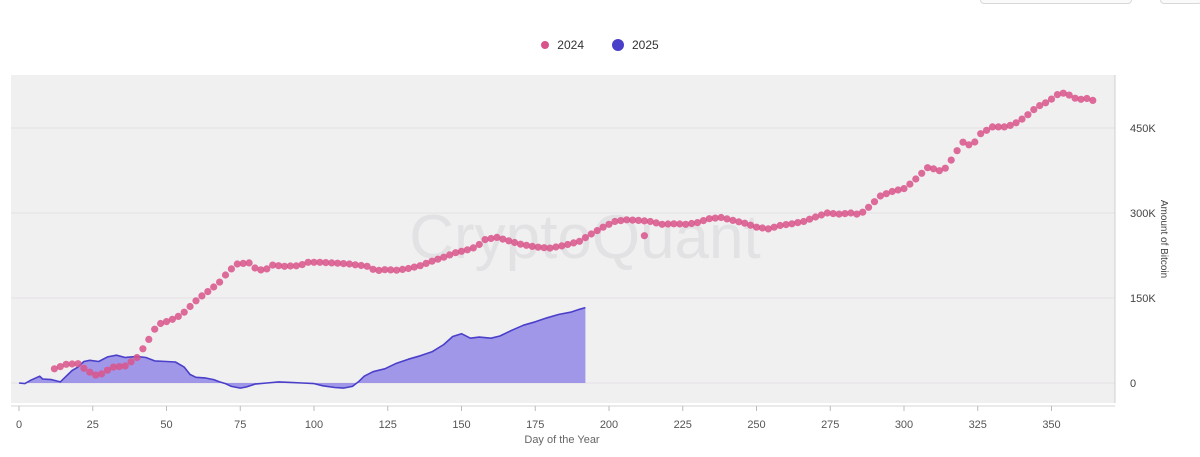  What do you see at coordinates (635, 45) in the screenshot?
I see `legend-item-2025: 2025` at bounding box center [635, 45].